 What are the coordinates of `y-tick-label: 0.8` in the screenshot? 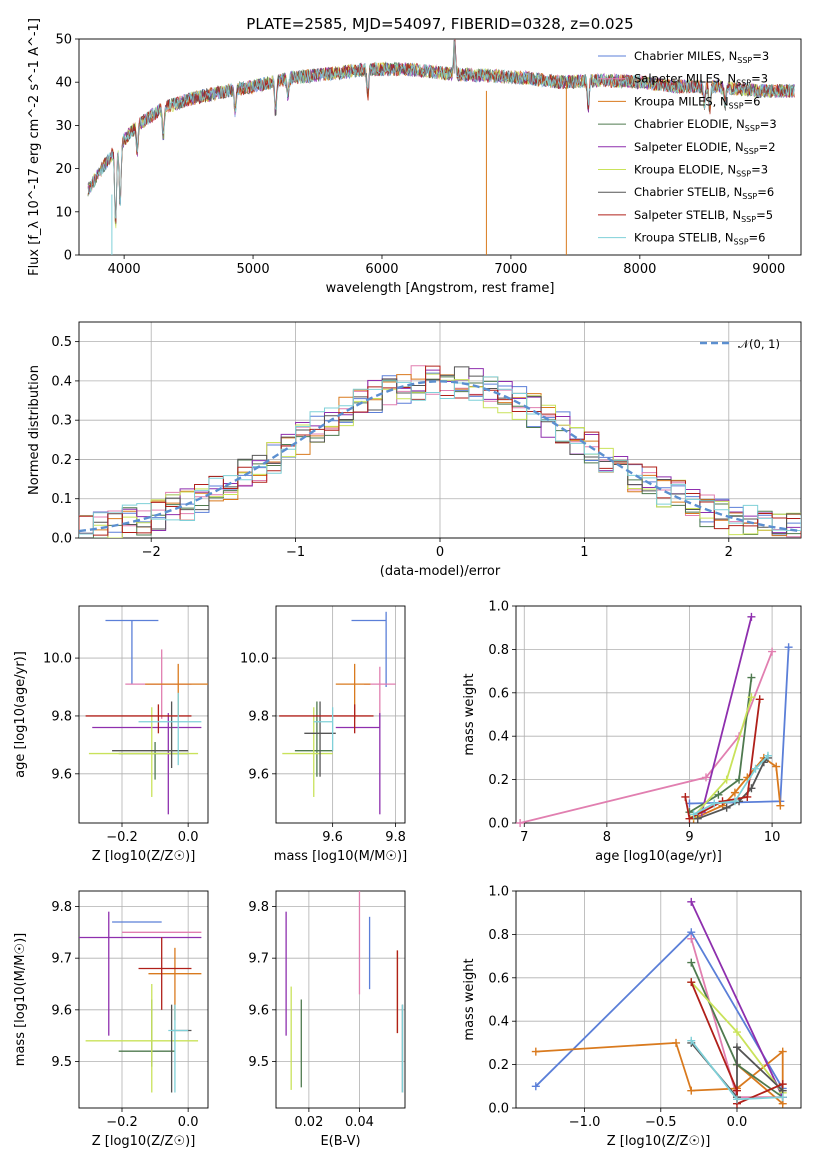 It's located at (498, 935).